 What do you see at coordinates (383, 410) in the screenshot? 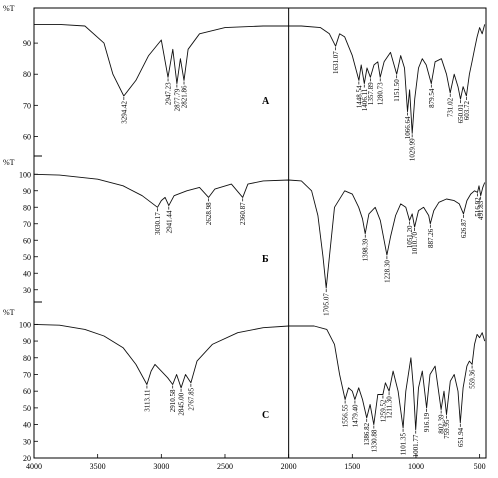
I see `peak-label: 1259.52` at bounding box center [383, 410].